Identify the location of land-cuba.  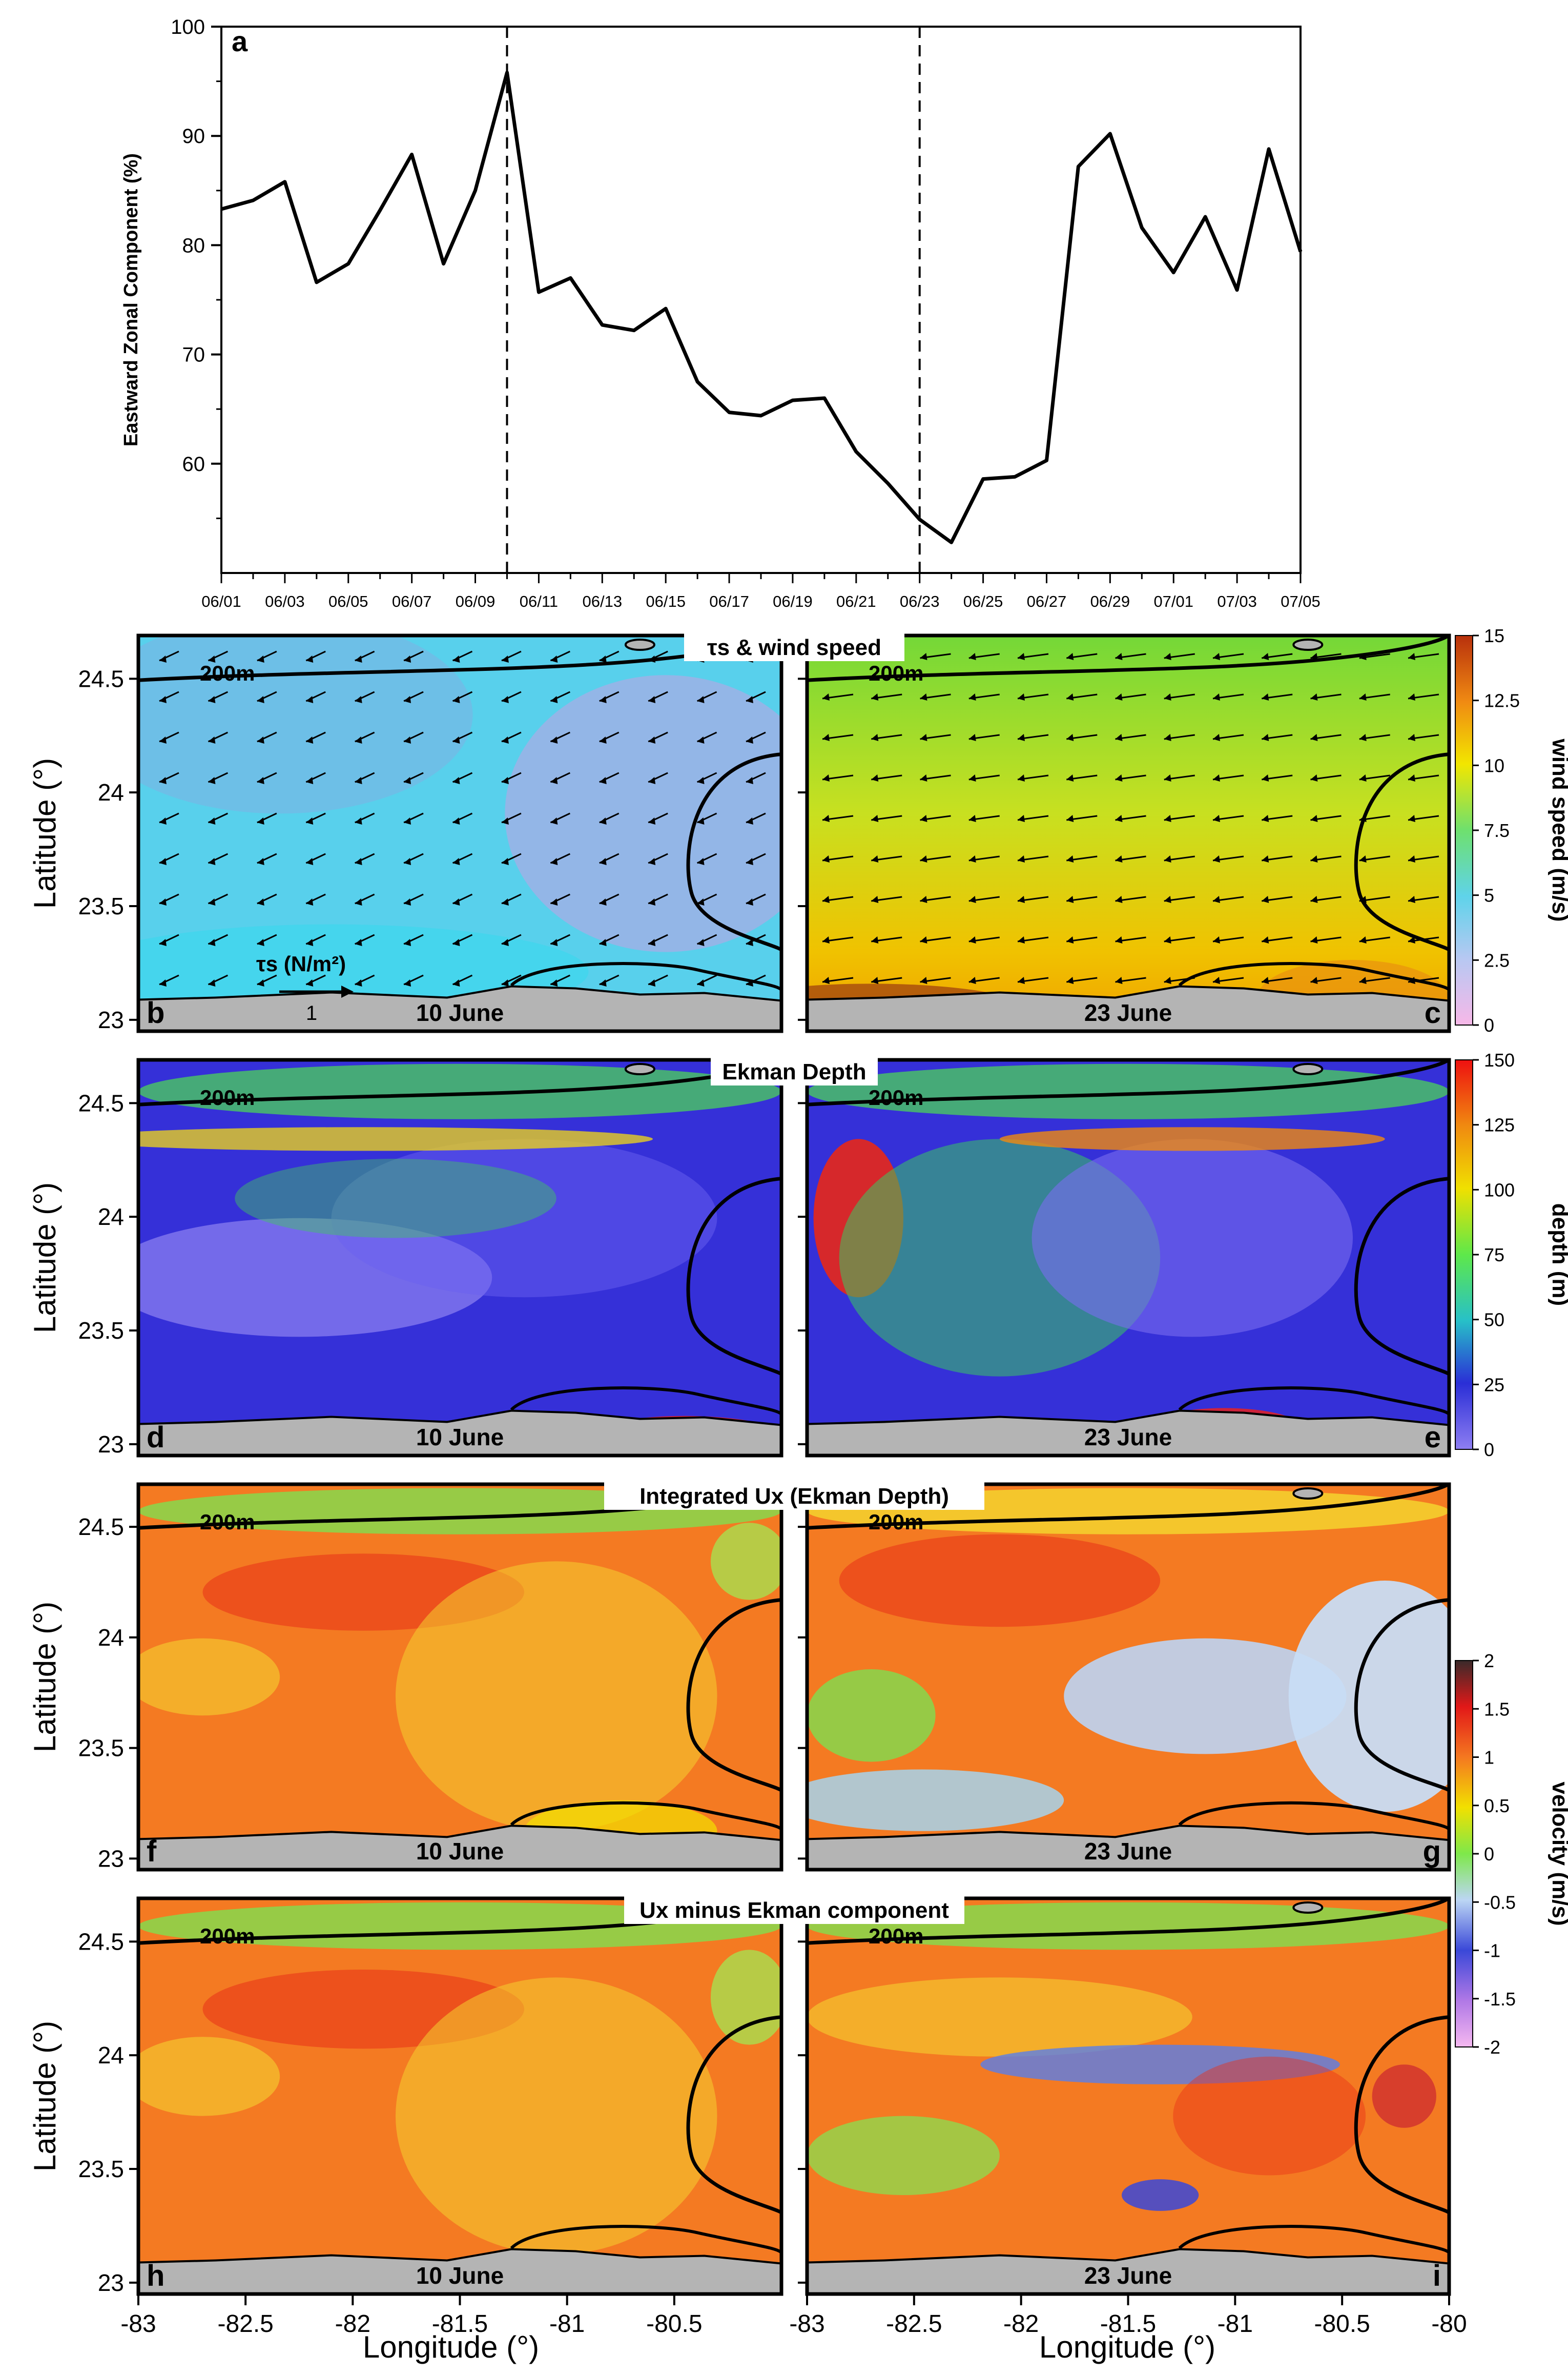
(459, 1847).